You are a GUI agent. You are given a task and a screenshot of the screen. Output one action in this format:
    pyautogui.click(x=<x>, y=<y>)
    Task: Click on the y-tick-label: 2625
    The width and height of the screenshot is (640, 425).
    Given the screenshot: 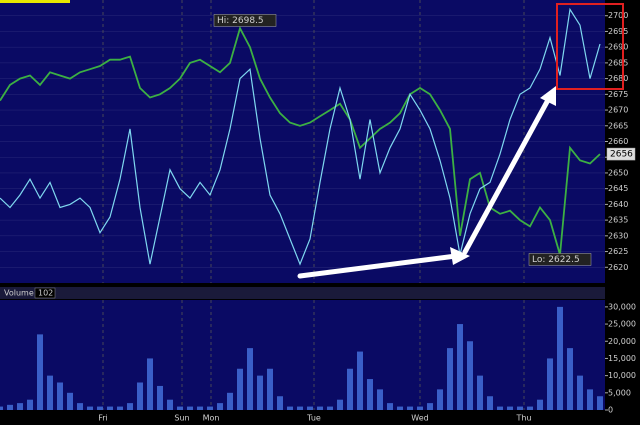 What is the action you would take?
    pyautogui.click(x=618, y=251)
    